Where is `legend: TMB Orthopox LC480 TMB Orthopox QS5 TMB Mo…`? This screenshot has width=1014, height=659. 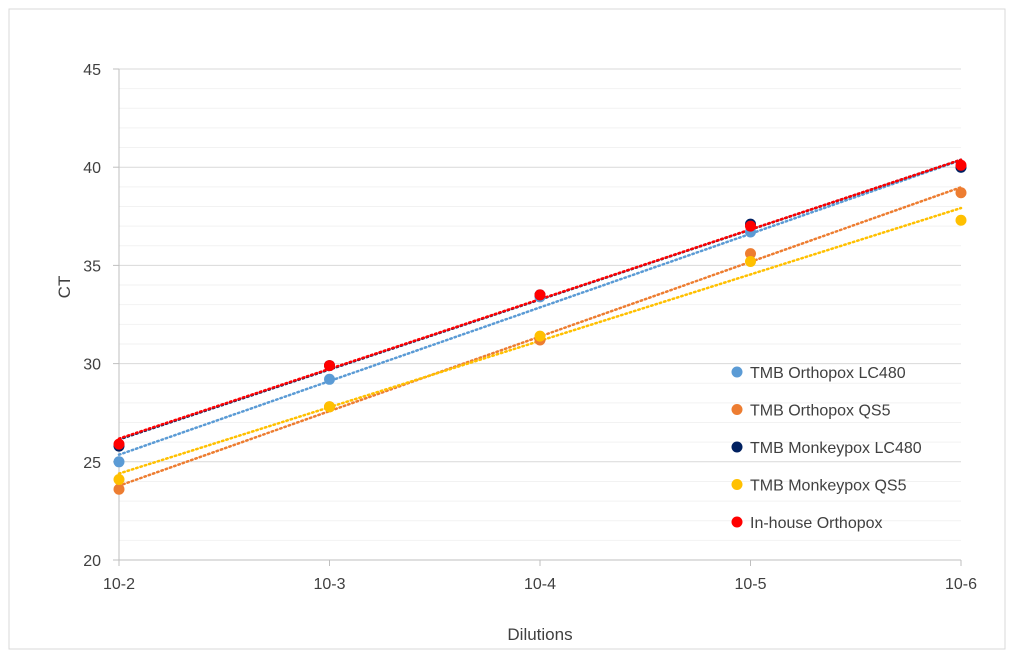
legend: TMB Orthopox LC480 TMB Orthopox QS5 TMB Mo… is located at coordinates (826, 448).